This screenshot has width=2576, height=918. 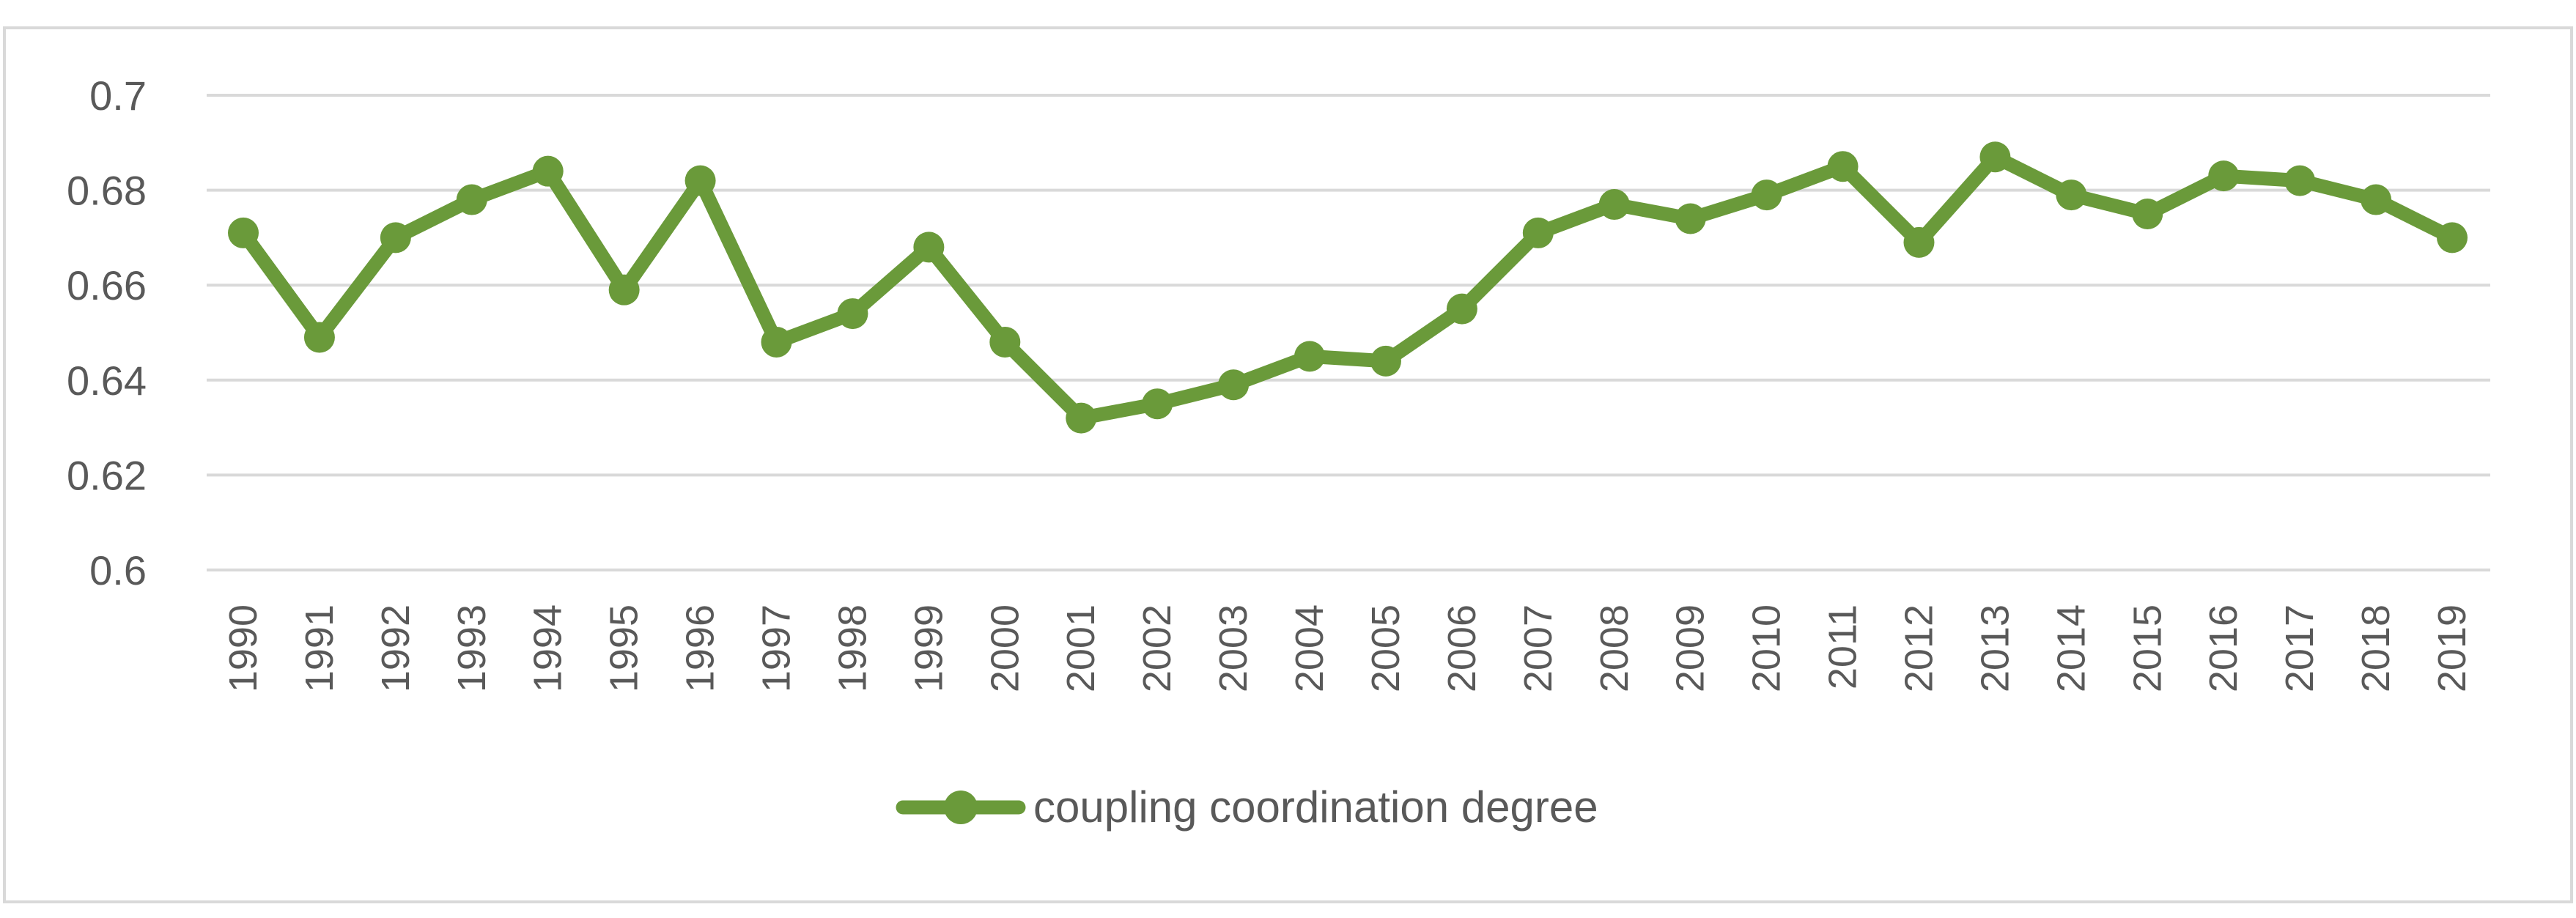 I want to click on x-tick-label: 2009, so click(x=1691, y=648).